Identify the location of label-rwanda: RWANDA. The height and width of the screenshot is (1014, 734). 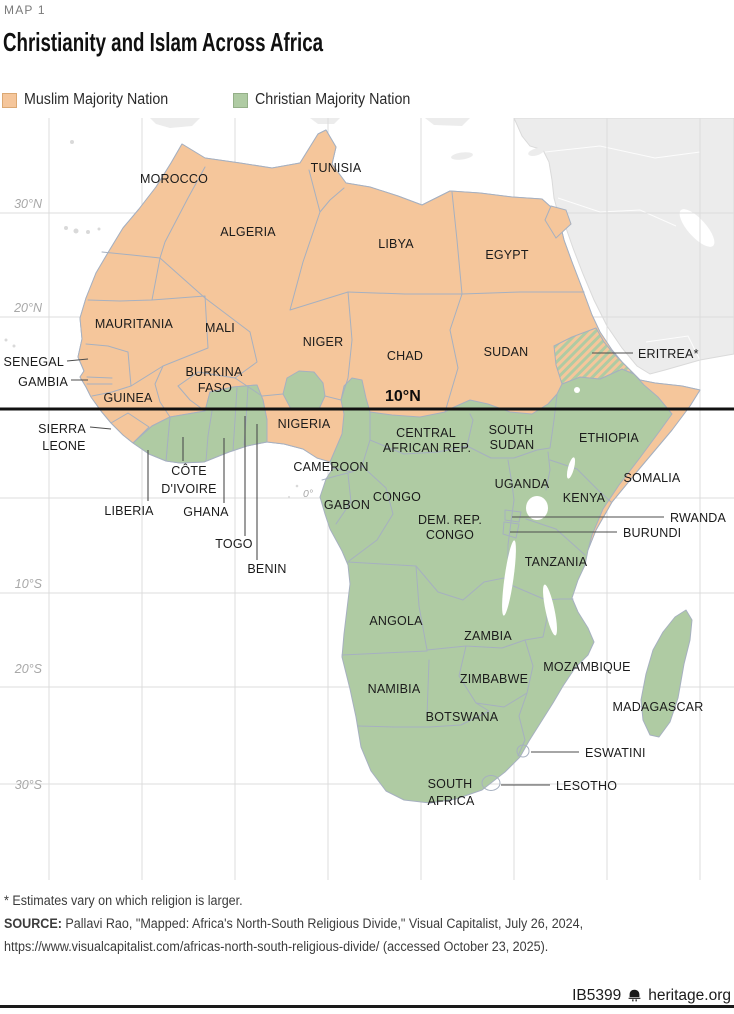
(698, 518).